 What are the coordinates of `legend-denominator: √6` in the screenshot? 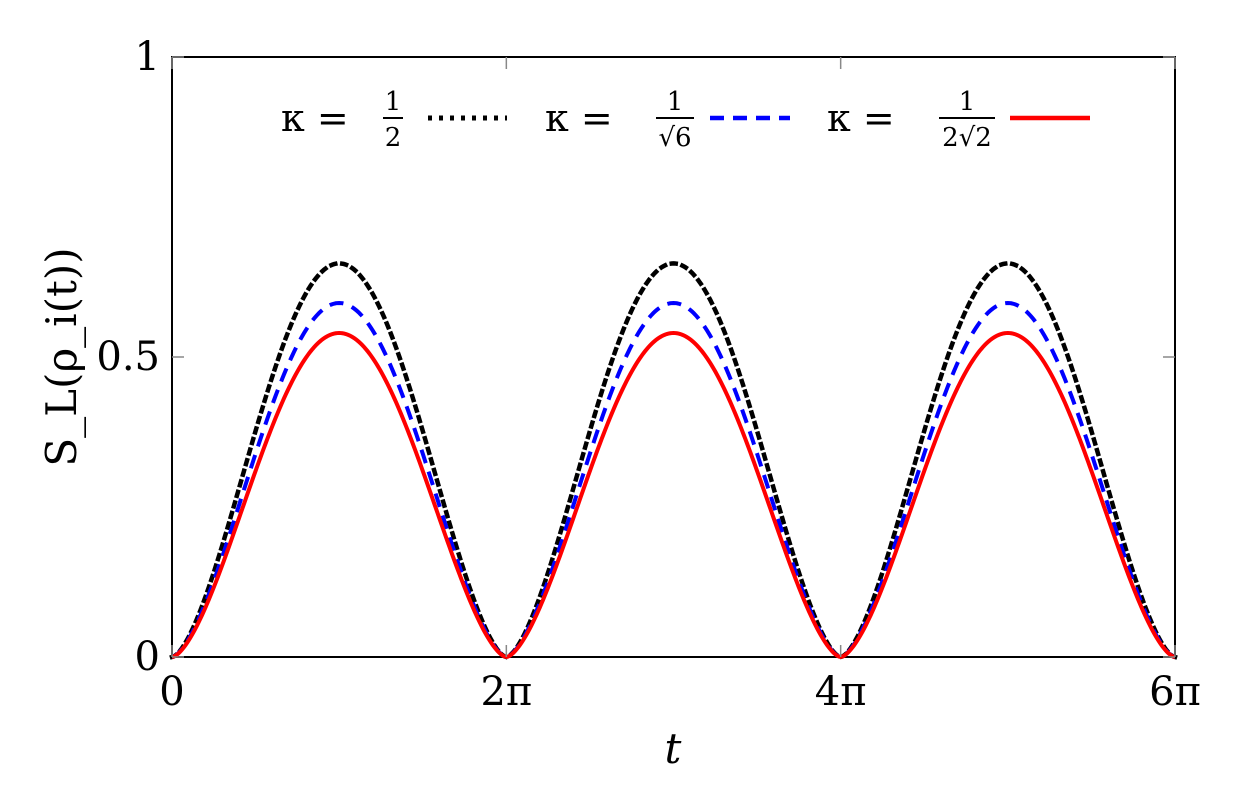 It's located at (674, 138).